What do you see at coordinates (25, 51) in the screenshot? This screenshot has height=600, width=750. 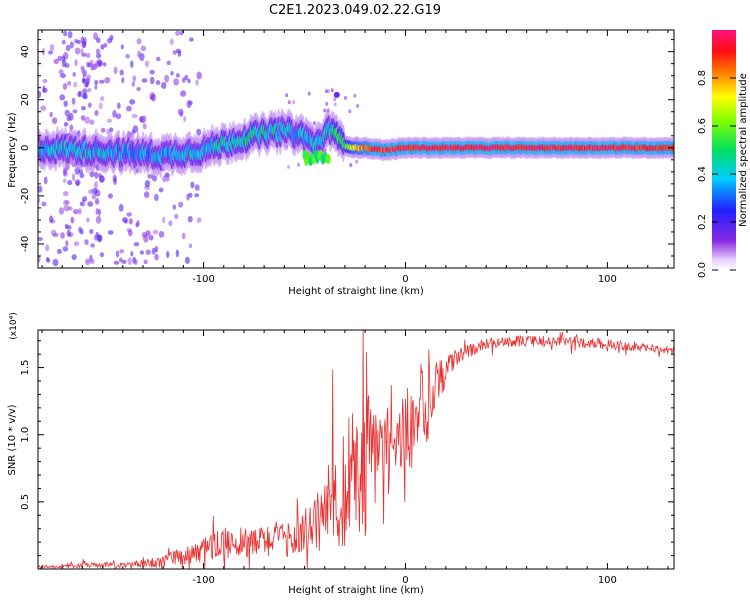 I see `heatmap-y-tick-label: 40` at bounding box center [25, 51].